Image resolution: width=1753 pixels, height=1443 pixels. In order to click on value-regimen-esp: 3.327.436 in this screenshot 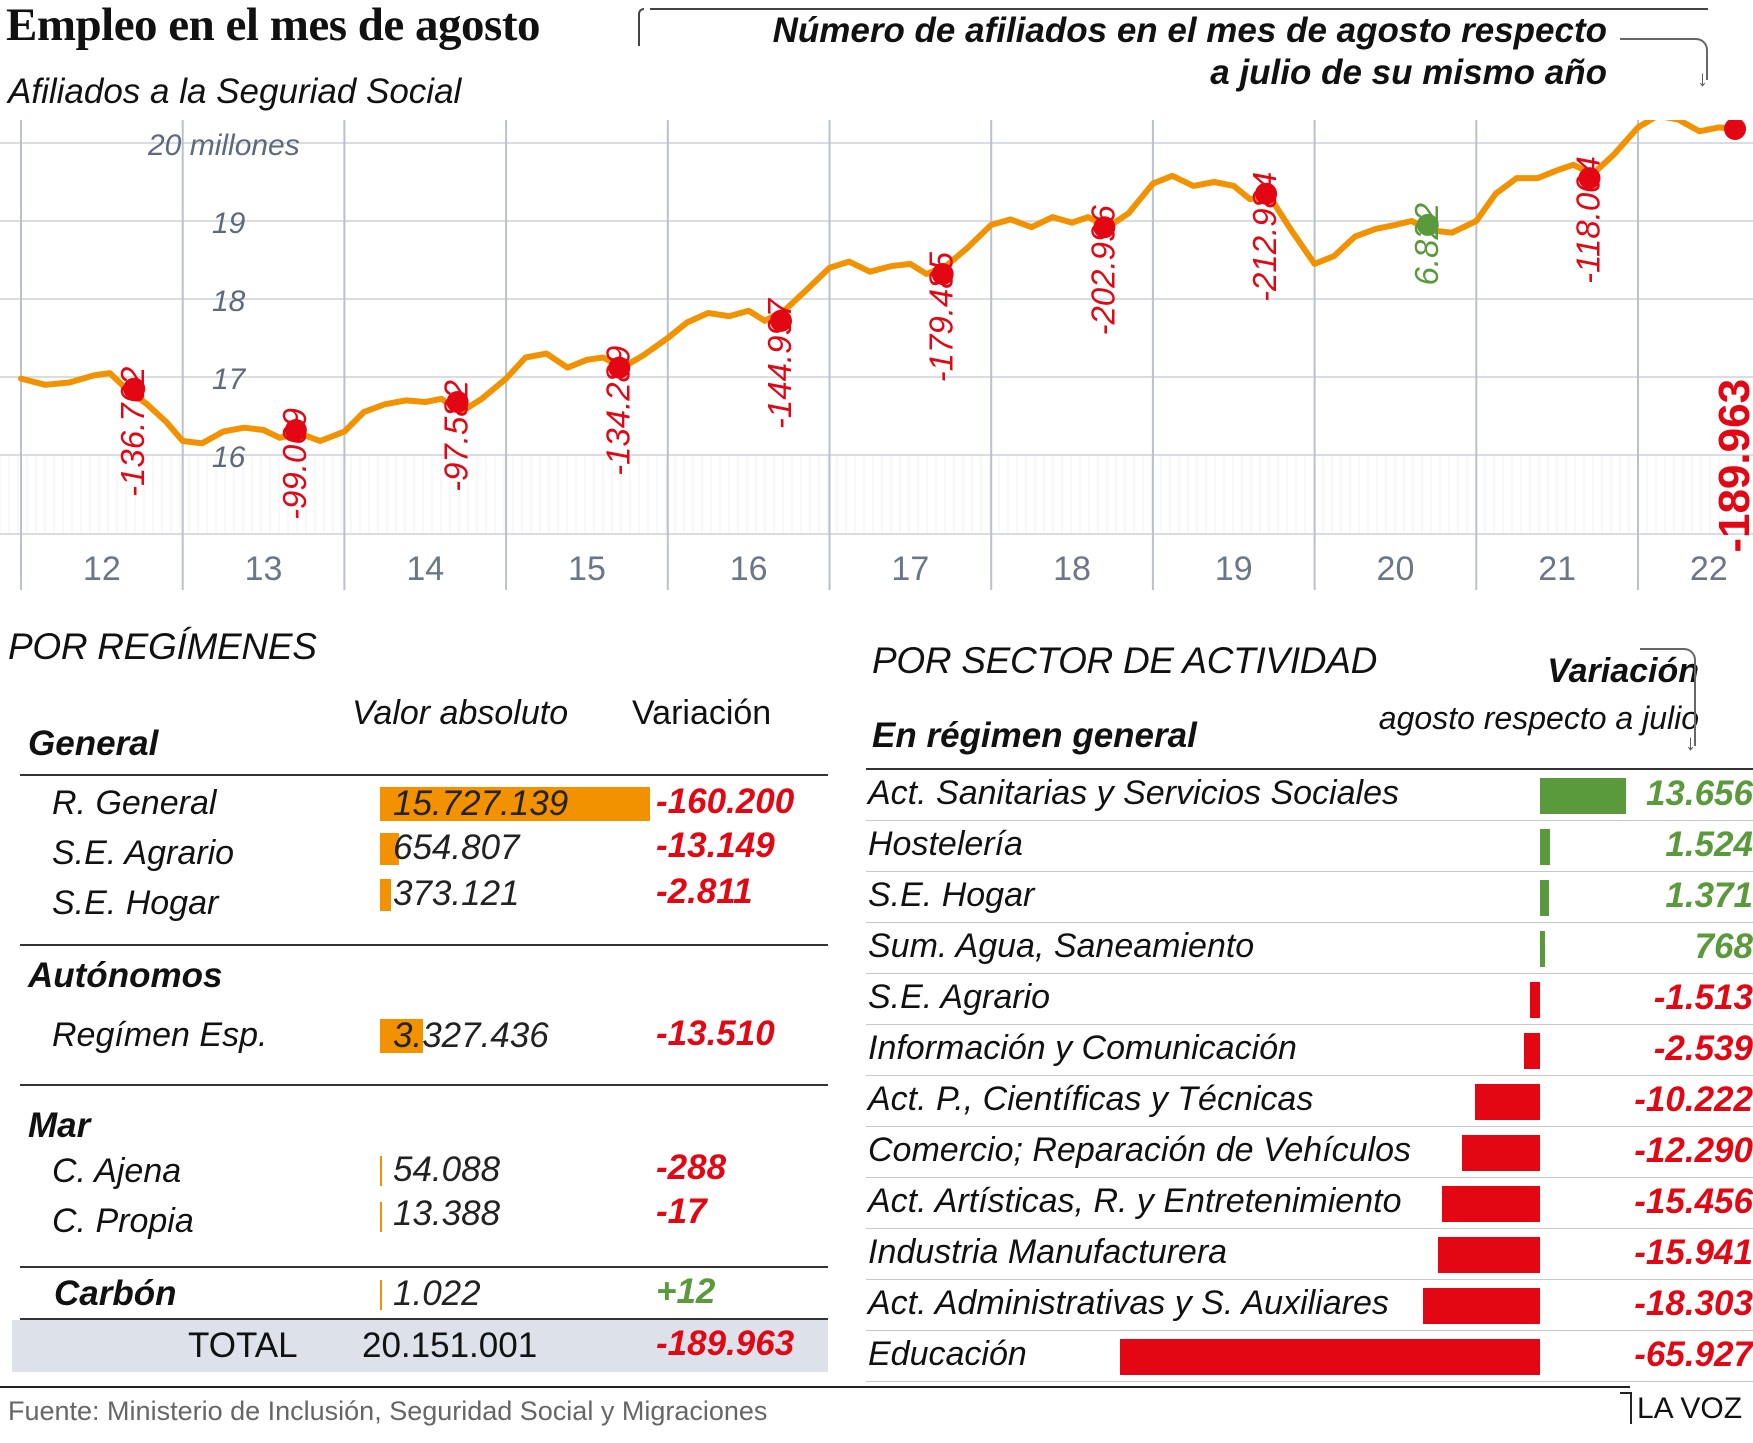, I will do `click(471, 1035)`.